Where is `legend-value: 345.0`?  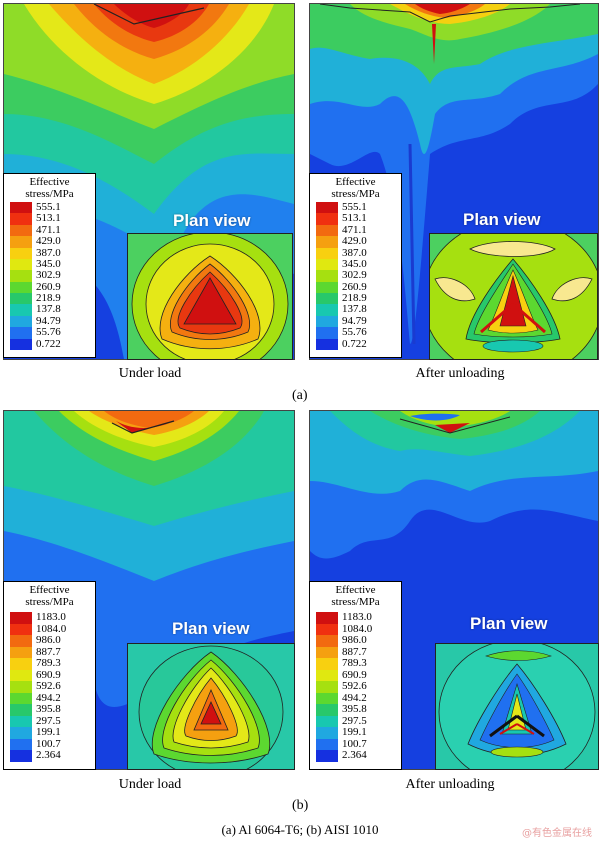 legend-value: 345.0 is located at coordinates (48, 263).